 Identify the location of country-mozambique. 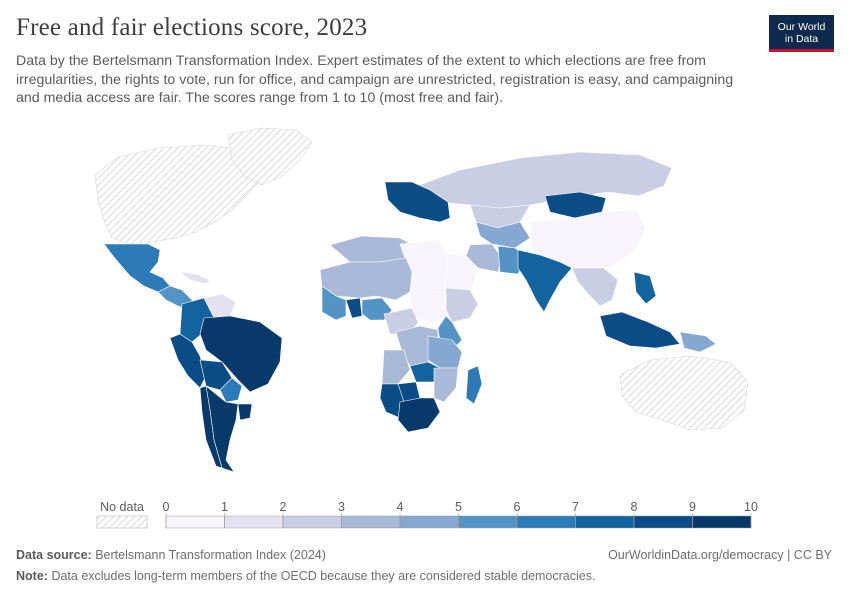
(446, 385).